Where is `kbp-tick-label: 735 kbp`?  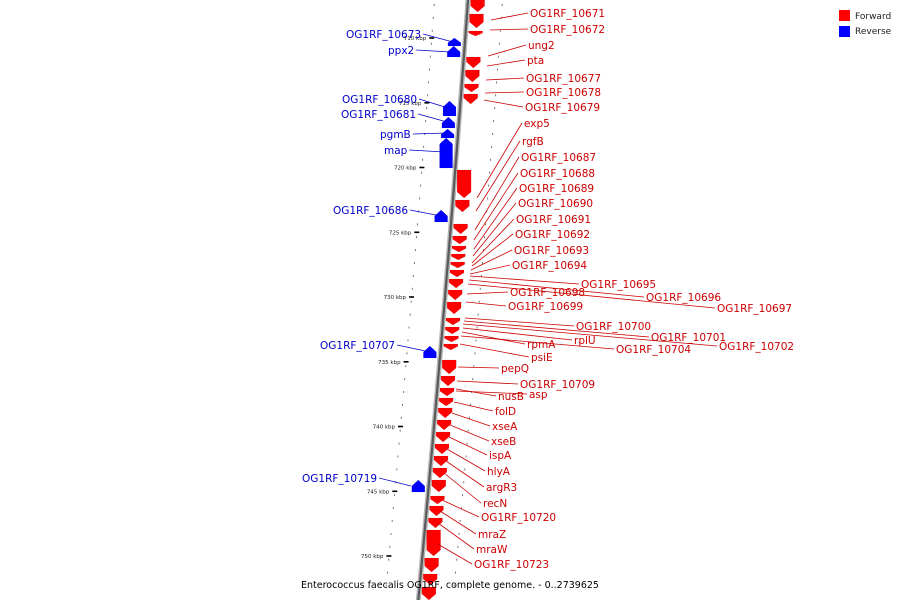
kbp-tick-label: 735 kbp is located at coordinates (389, 363).